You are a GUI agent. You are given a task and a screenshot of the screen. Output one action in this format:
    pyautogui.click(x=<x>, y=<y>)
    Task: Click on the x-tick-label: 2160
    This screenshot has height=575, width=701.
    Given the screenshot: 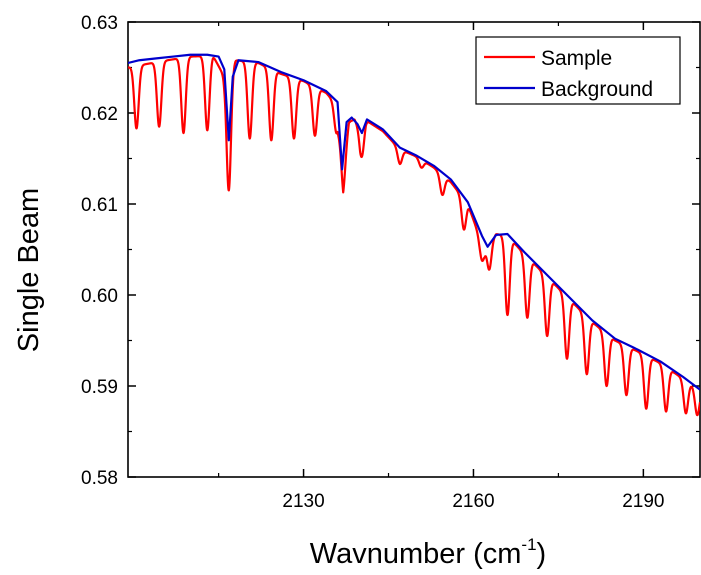 What is the action you would take?
    pyautogui.click(x=473, y=501)
    